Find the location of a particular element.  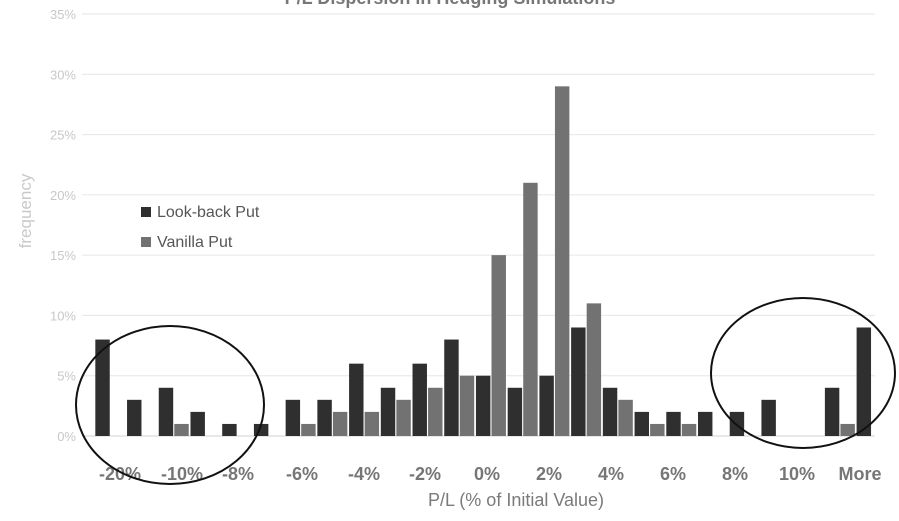

x-tick-label: 8% is located at coordinates (735, 474).